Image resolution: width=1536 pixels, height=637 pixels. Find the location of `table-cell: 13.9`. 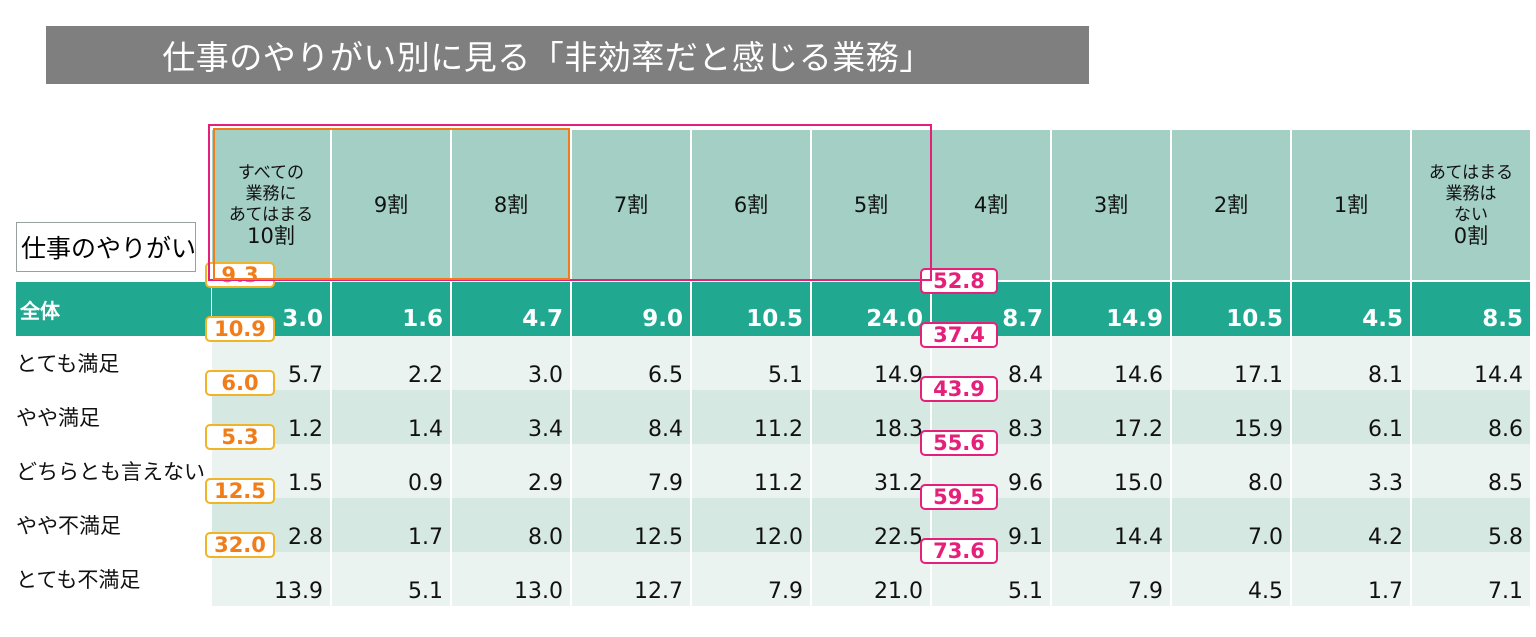

table-cell: 13.9 is located at coordinates (271, 579).